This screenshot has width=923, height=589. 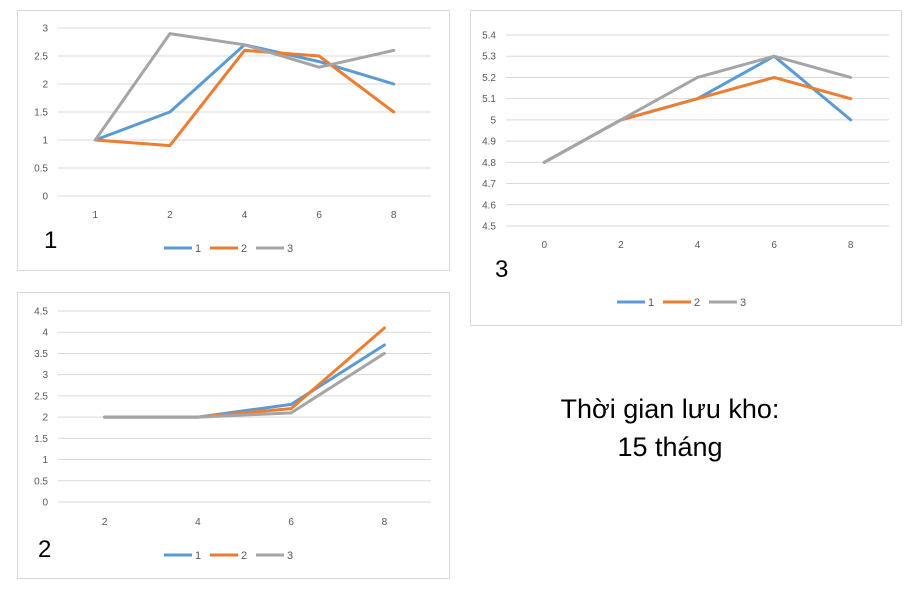 I want to click on y-tick-label: 3.5, so click(x=41, y=354).